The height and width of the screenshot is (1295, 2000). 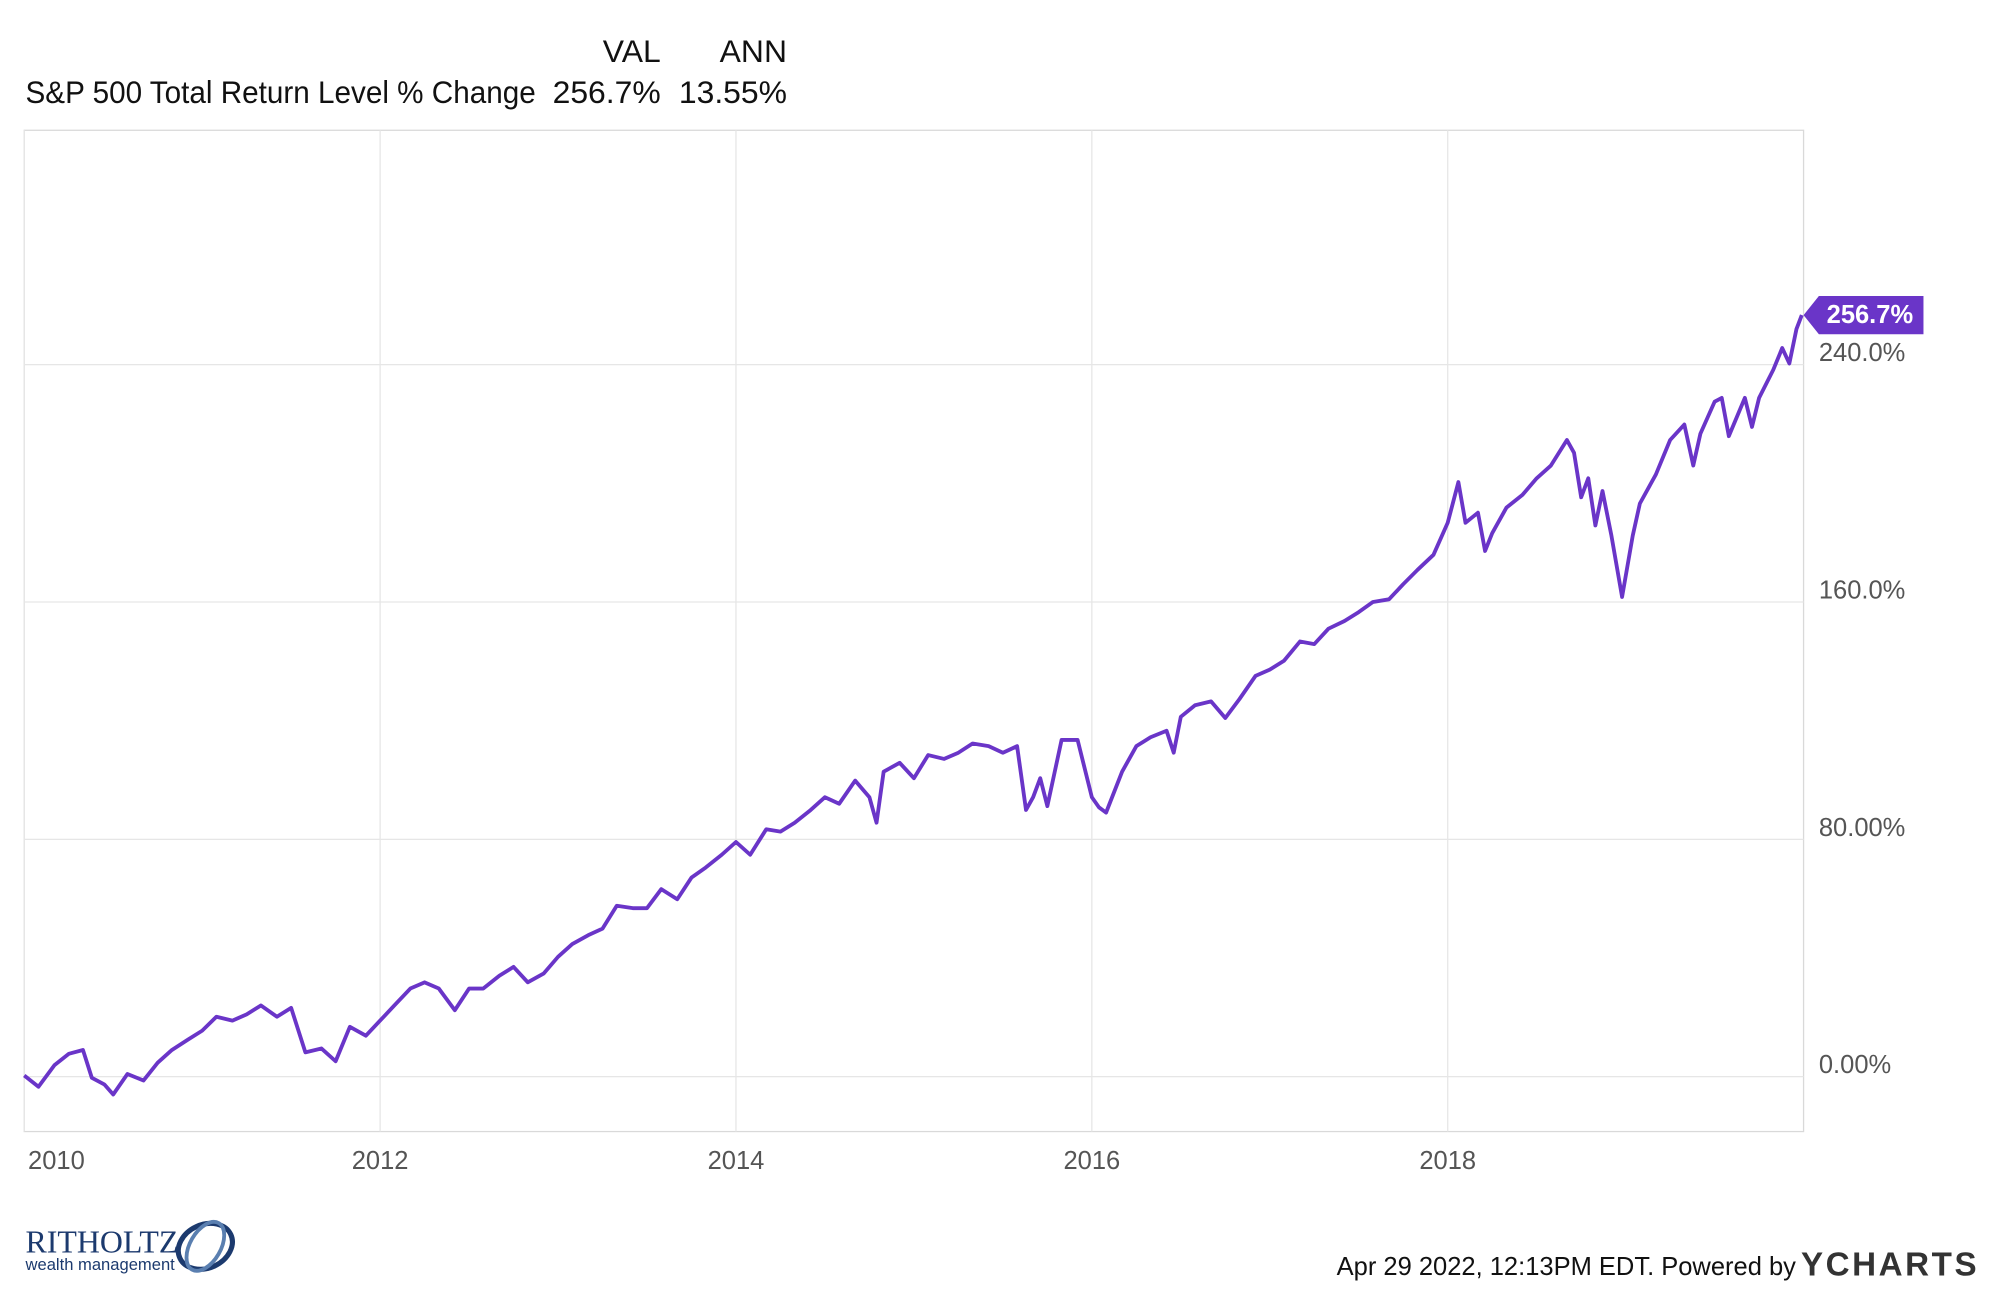 I want to click on val-cell: 256.7%, so click(x=607, y=92).